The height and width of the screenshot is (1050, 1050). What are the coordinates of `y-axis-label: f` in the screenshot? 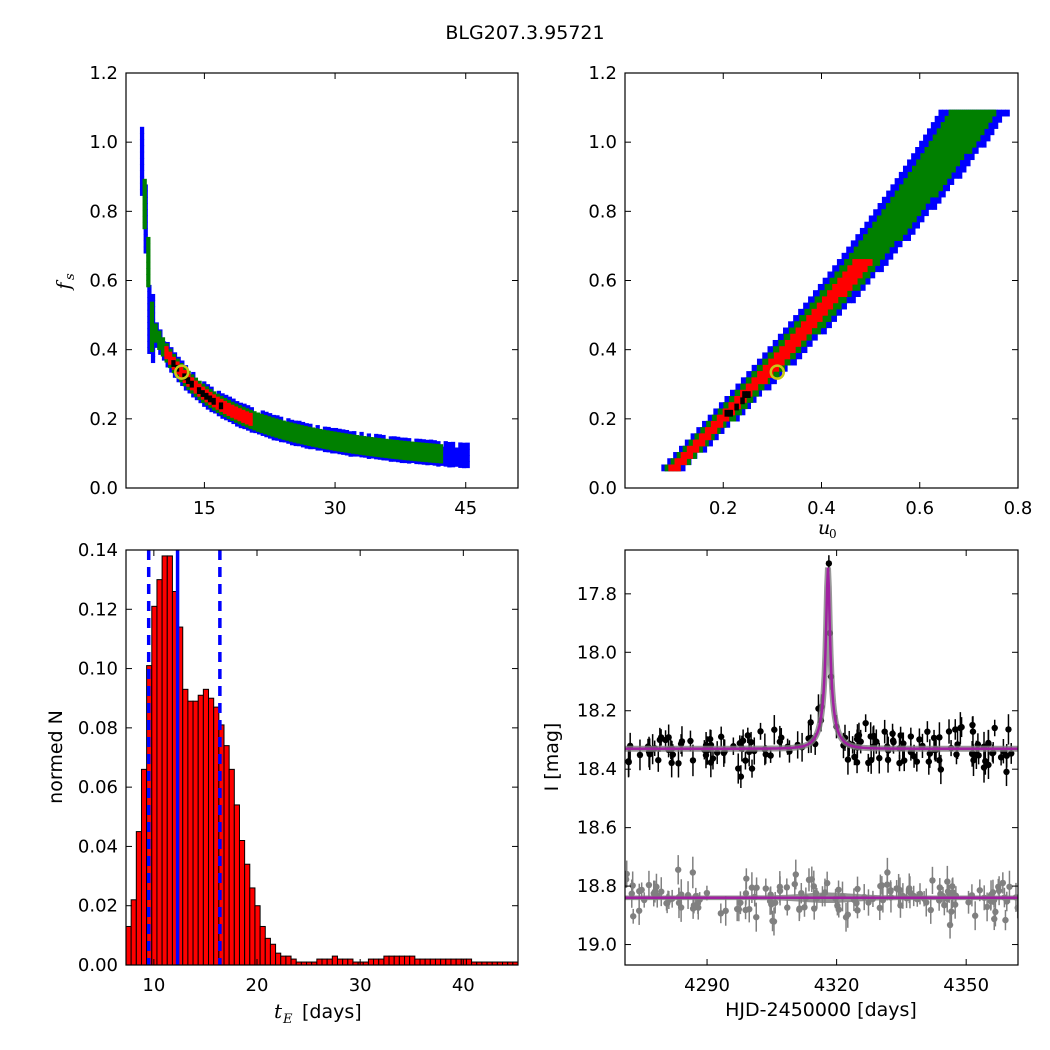 It's located at (64, 286).